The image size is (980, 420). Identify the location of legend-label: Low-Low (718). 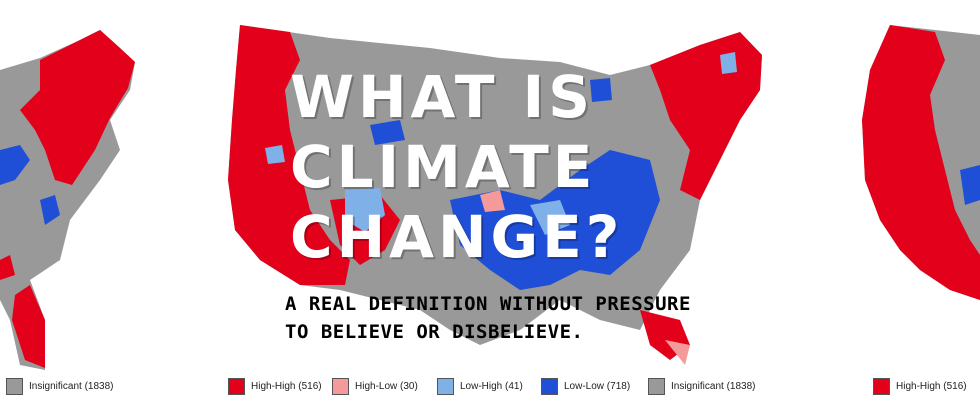
(597, 386).